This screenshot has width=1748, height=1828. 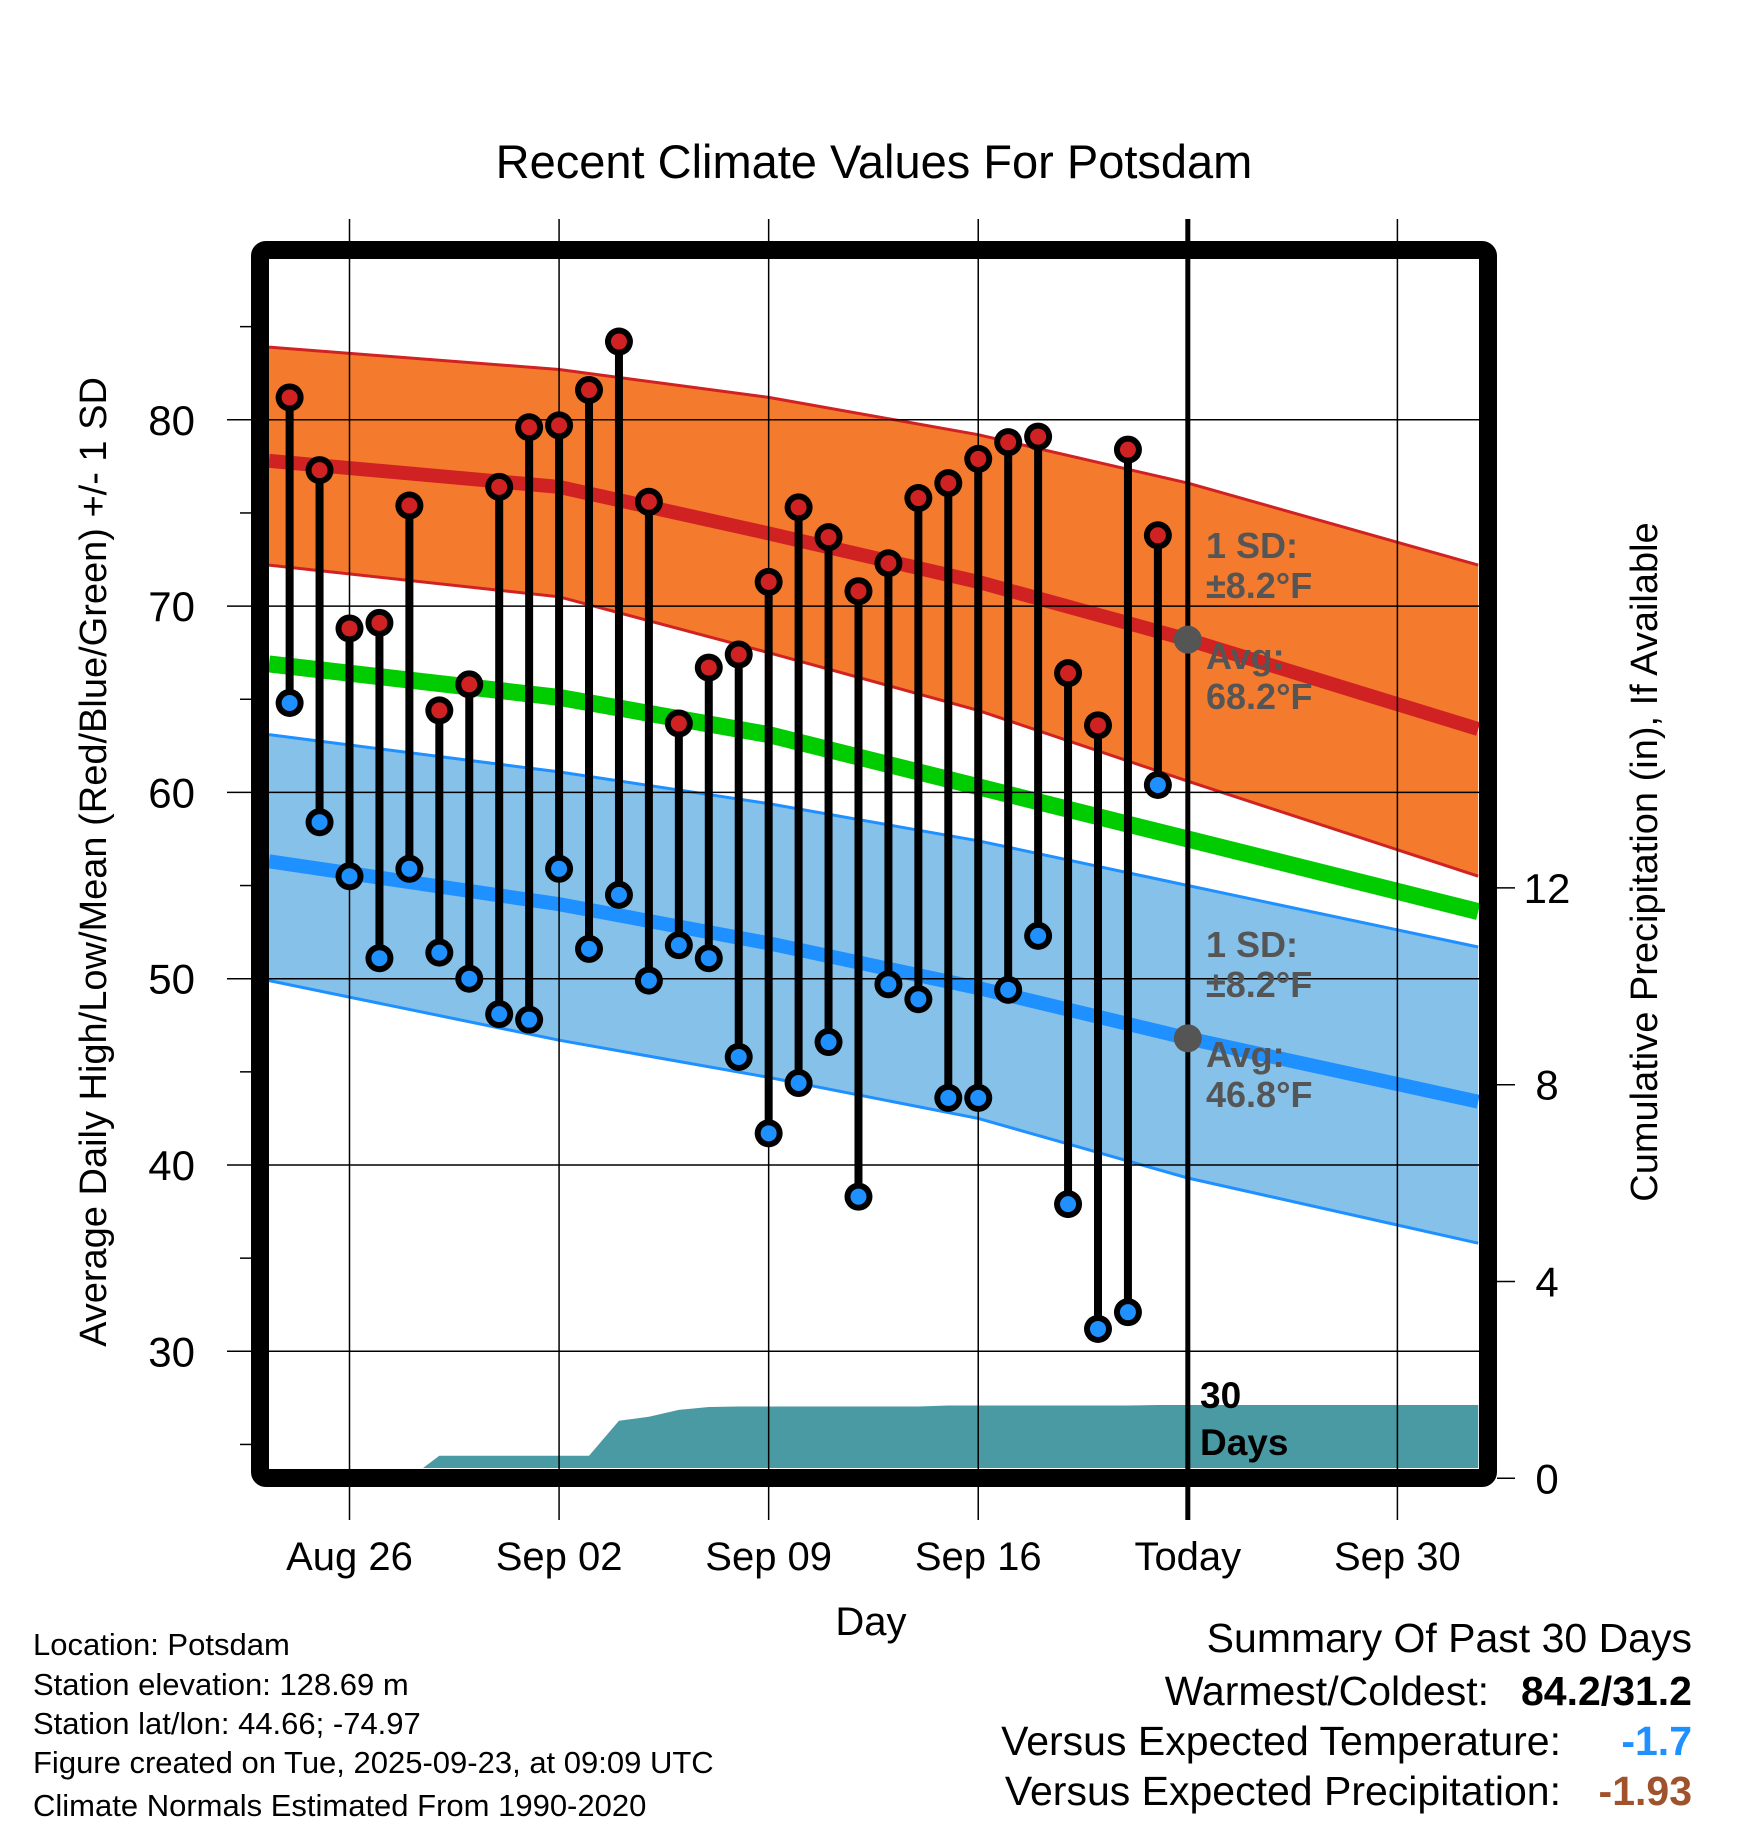 I want to click on footer-elevation: Station elevation: 128.69 m, so click(x=221, y=1684).